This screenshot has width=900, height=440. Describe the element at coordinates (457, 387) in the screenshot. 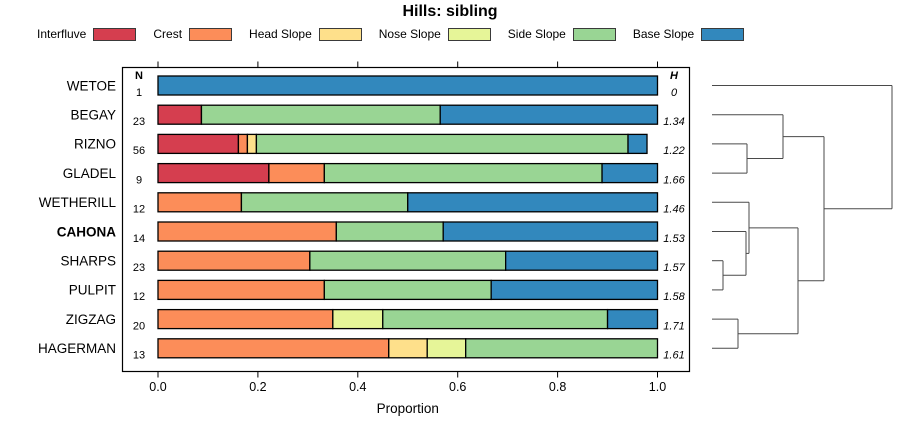

I see `x-axis-tick-label: 0.6` at that location.